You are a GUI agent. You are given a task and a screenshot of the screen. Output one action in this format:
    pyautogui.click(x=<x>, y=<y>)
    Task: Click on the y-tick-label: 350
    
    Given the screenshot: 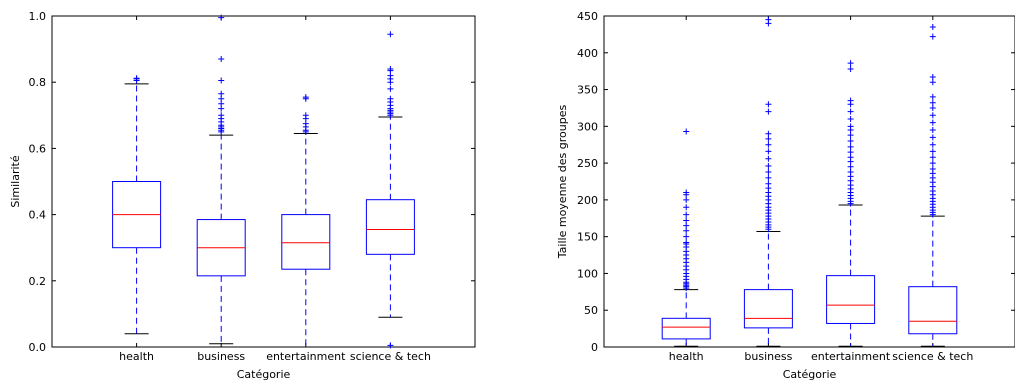 What is the action you would take?
    pyautogui.click(x=587, y=90)
    